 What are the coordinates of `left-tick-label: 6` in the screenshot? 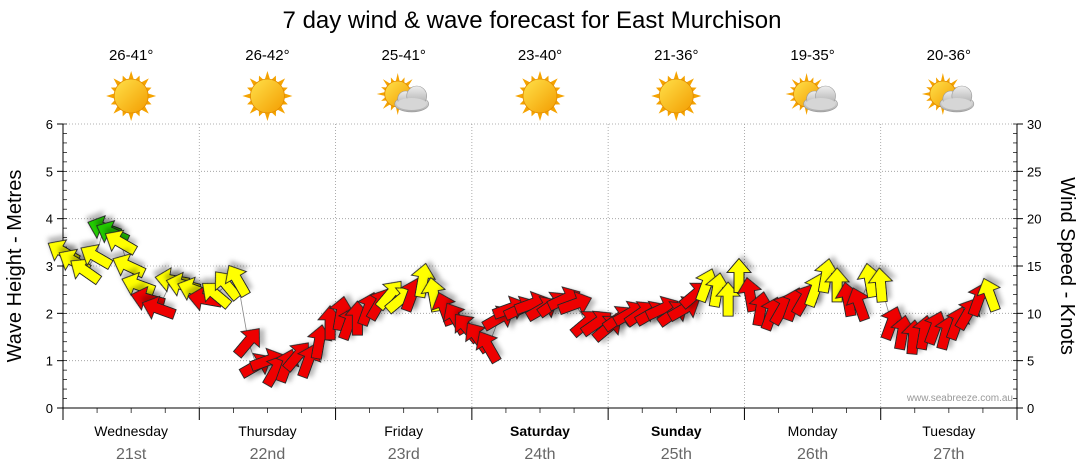 It's located at (49, 124).